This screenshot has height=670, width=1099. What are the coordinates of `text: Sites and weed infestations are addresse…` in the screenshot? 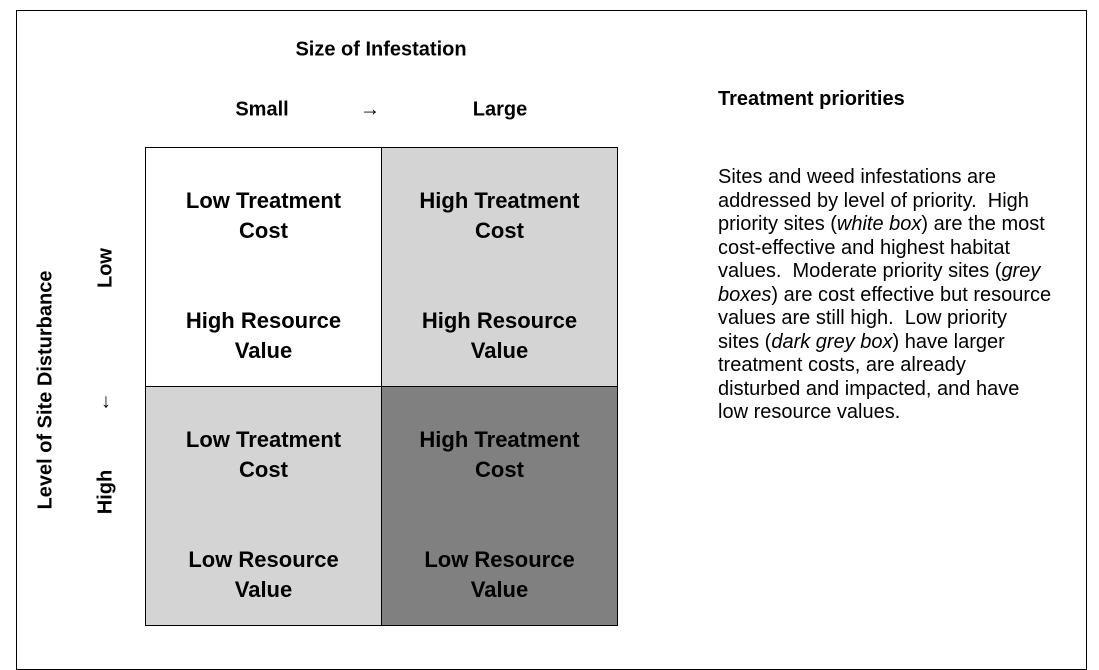 It's located at (876, 200).